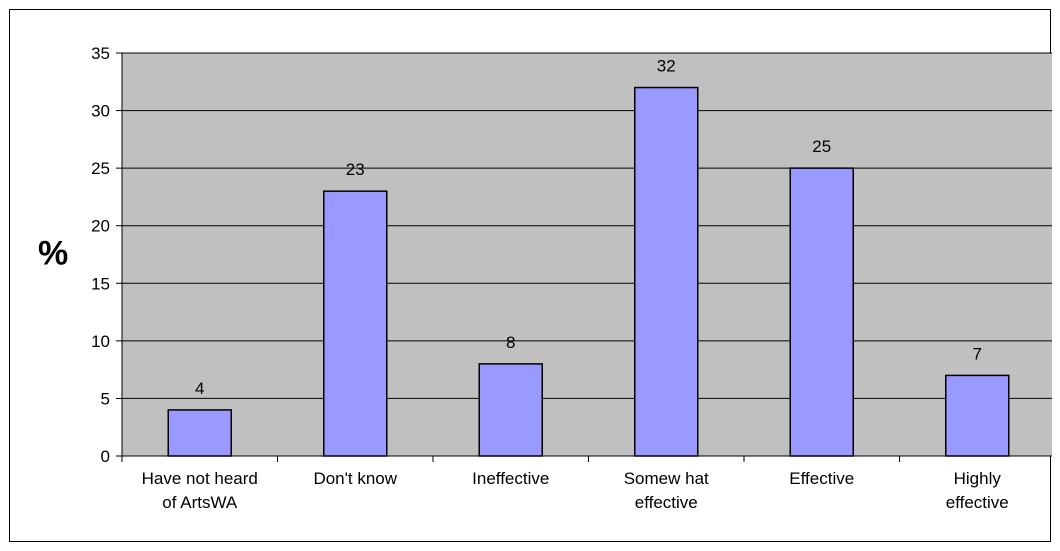 The image size is (1060, 551). What do you see at coordinates (510, 342) in the screenshot?
I see `data-label: 8` at bounding box center [510, 342].